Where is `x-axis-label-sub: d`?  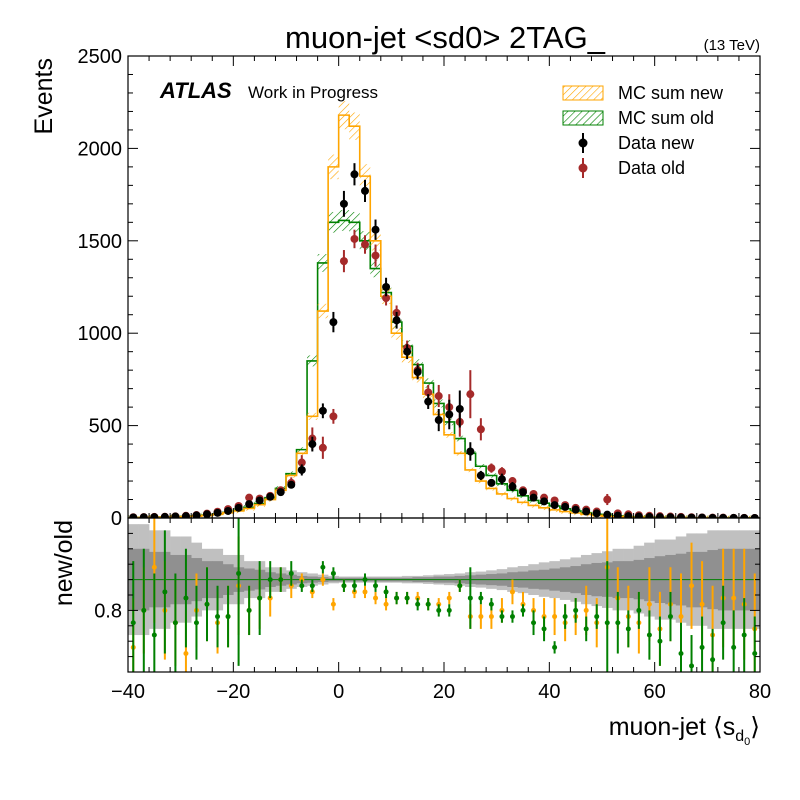
x-axis-label-sub: d is located at coordinates (739, 736).